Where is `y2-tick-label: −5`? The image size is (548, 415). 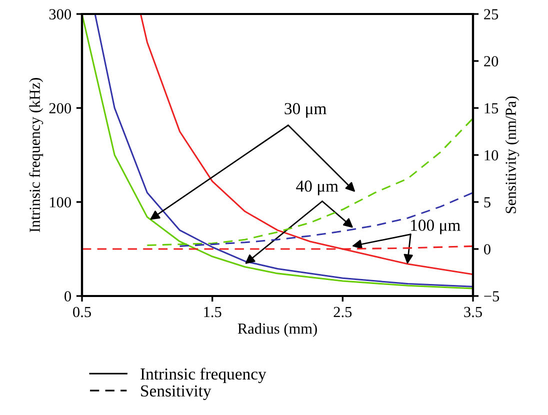 y2-tick-label: −5 is located at coordinates (492, 296).